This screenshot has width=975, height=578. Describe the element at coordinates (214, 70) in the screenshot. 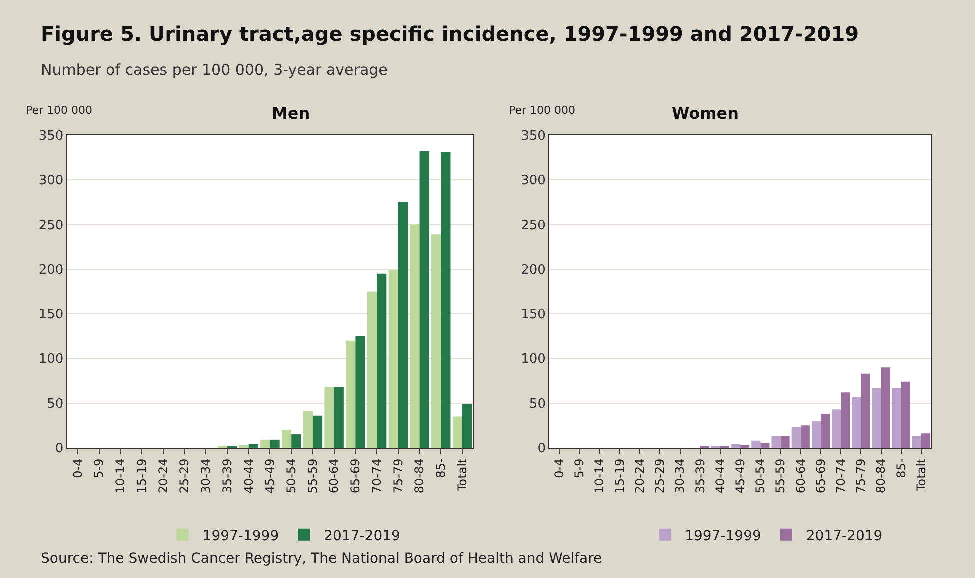

I see `text: Number of cases per 100 000, 3-year average` at that location.